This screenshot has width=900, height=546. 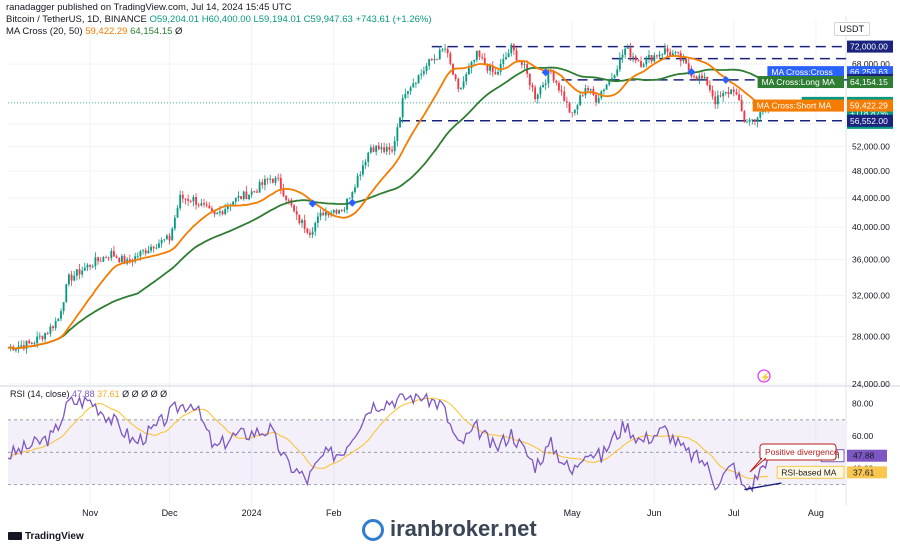 What do you see at coordinates (863, 404) in the screenshot?
I see `rsi-tick-label: 80.00` at bounding box center [863, 404].